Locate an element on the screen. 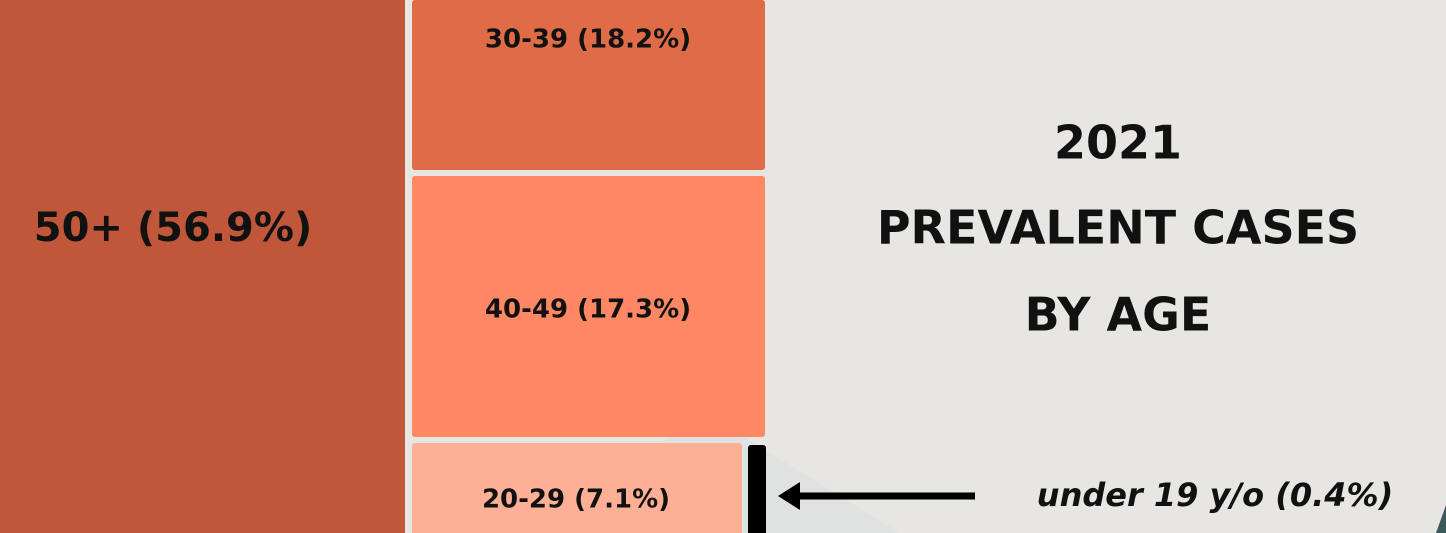 The height and width of the screenshot is (533, 1446). title-line: 2021 is located at coordinates (1118, 143).